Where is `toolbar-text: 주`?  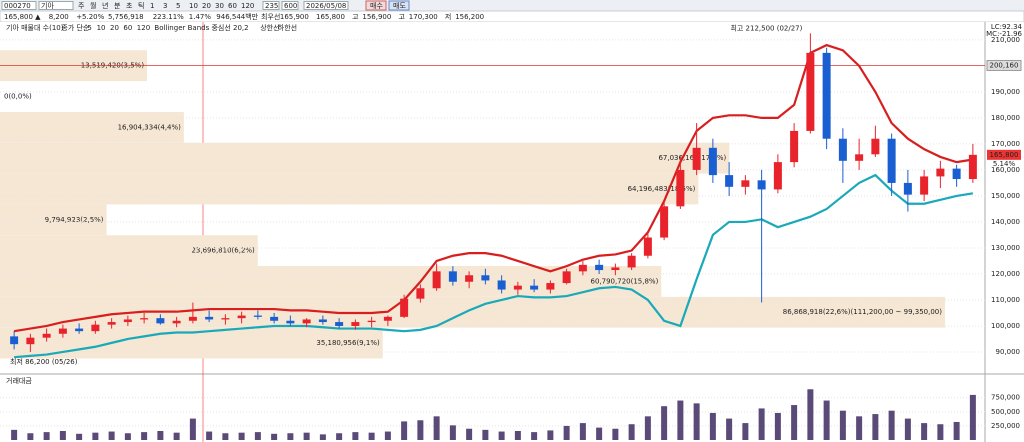 toolbar-text: 주 is located at coordinates (81, 6).